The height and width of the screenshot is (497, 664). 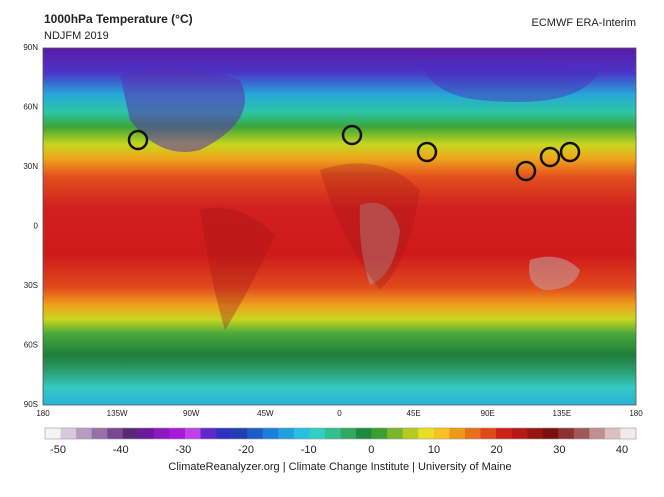 I want to click on lon-label: 135E, so click(x=562, y=413).